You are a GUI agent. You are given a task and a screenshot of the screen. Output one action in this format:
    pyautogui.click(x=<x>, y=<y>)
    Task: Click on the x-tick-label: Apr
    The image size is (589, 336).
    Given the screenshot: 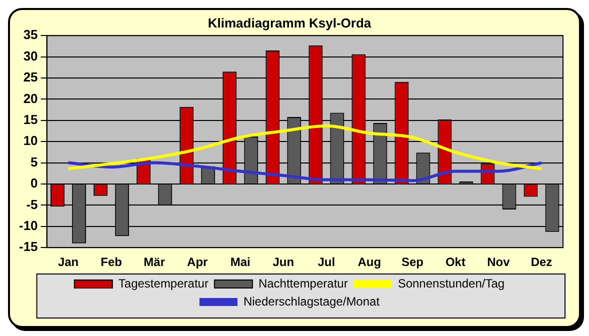 What is the action you would take?
    pyautogui.click(x=197, y=262)
    